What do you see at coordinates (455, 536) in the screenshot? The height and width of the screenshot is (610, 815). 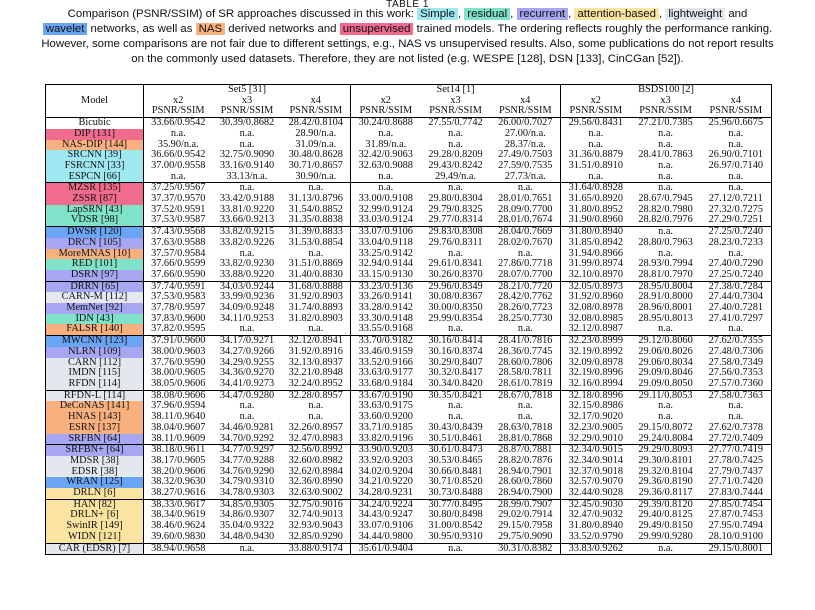 I see `score-cell: 30.95/0.9310` at bounding box center [455, 536].